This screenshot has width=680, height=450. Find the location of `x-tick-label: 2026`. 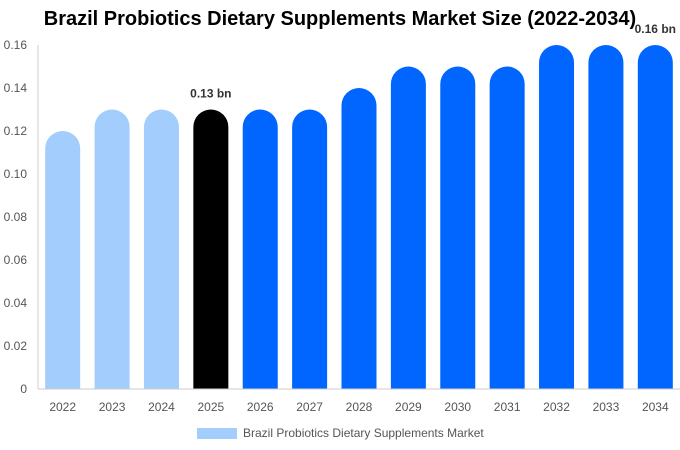

x-tick-label: 2026 is located at coordinates (260, 407).